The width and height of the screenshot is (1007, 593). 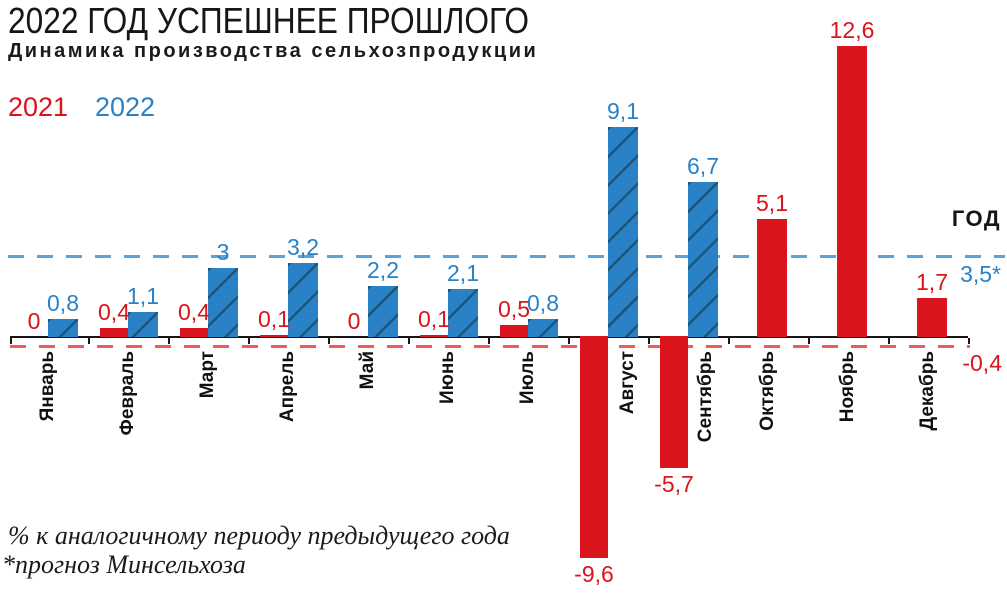 What do you see at coordinates (489, 336) in the screenshot?
I see `x-axis-line` at bounding box center [489, 336].